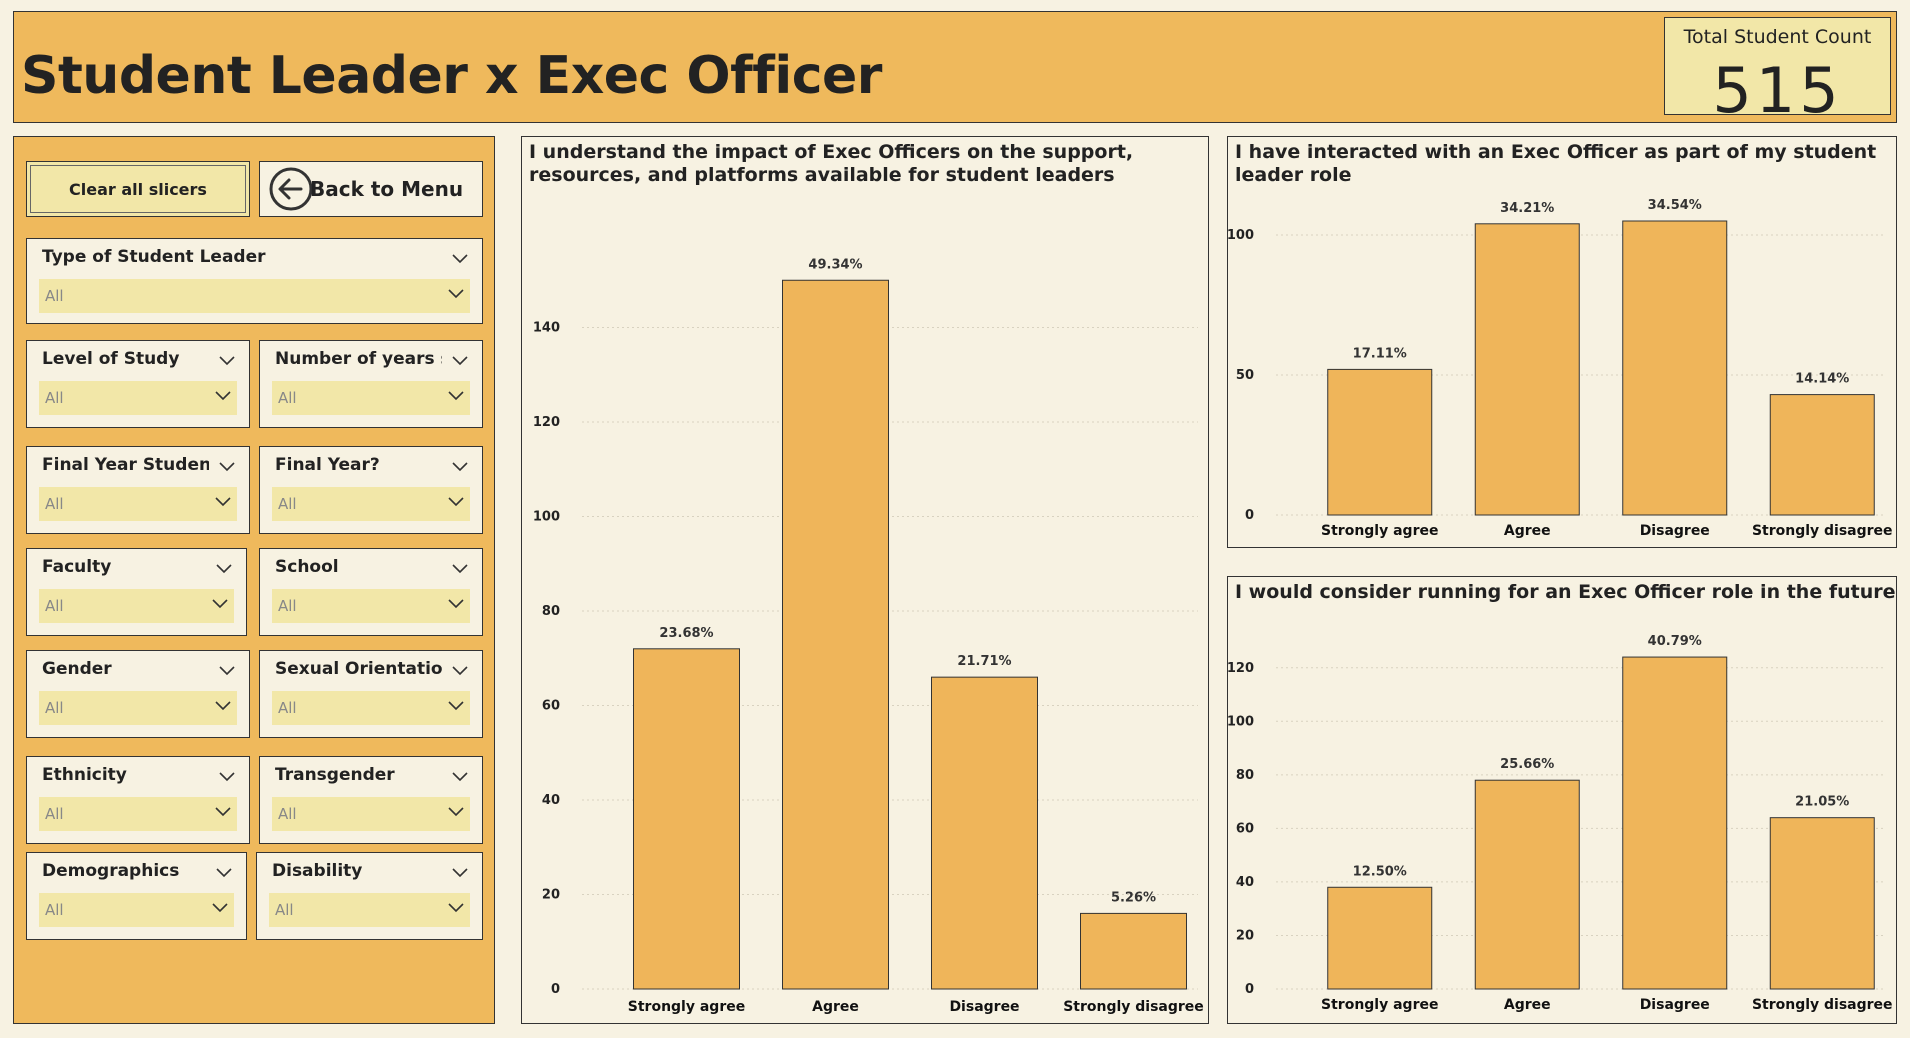  I want to click on slicer-title: Final Year?, so click(327, 465).